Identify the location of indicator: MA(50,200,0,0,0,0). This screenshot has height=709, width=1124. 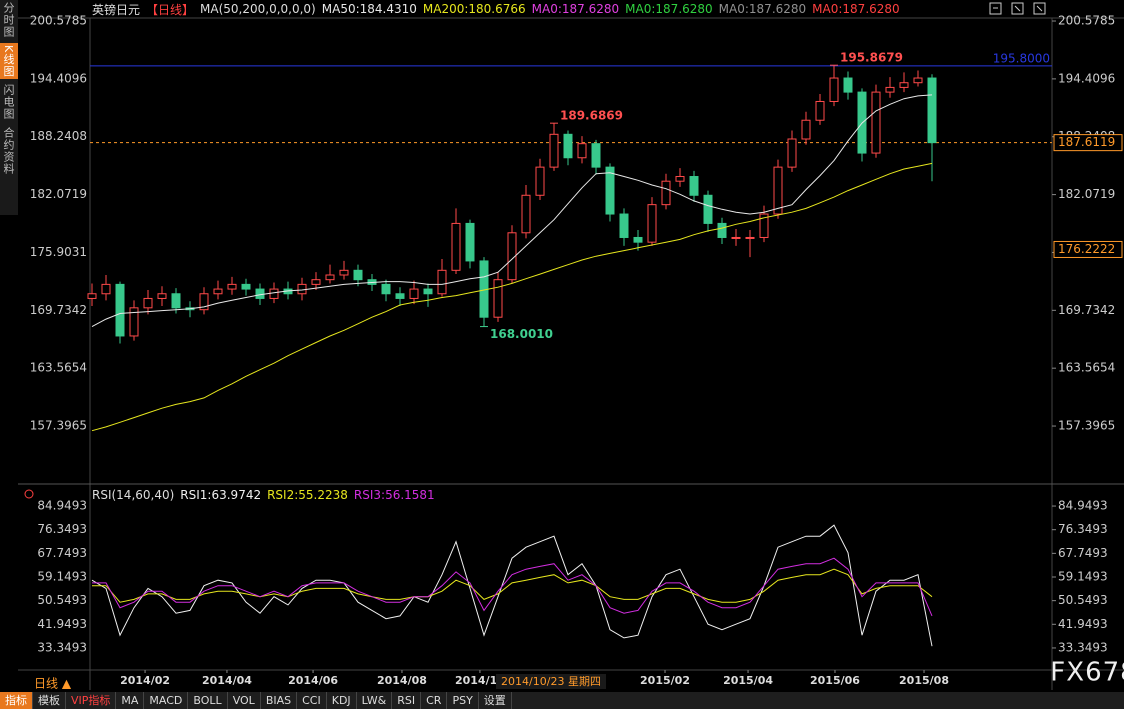
(258, 9).